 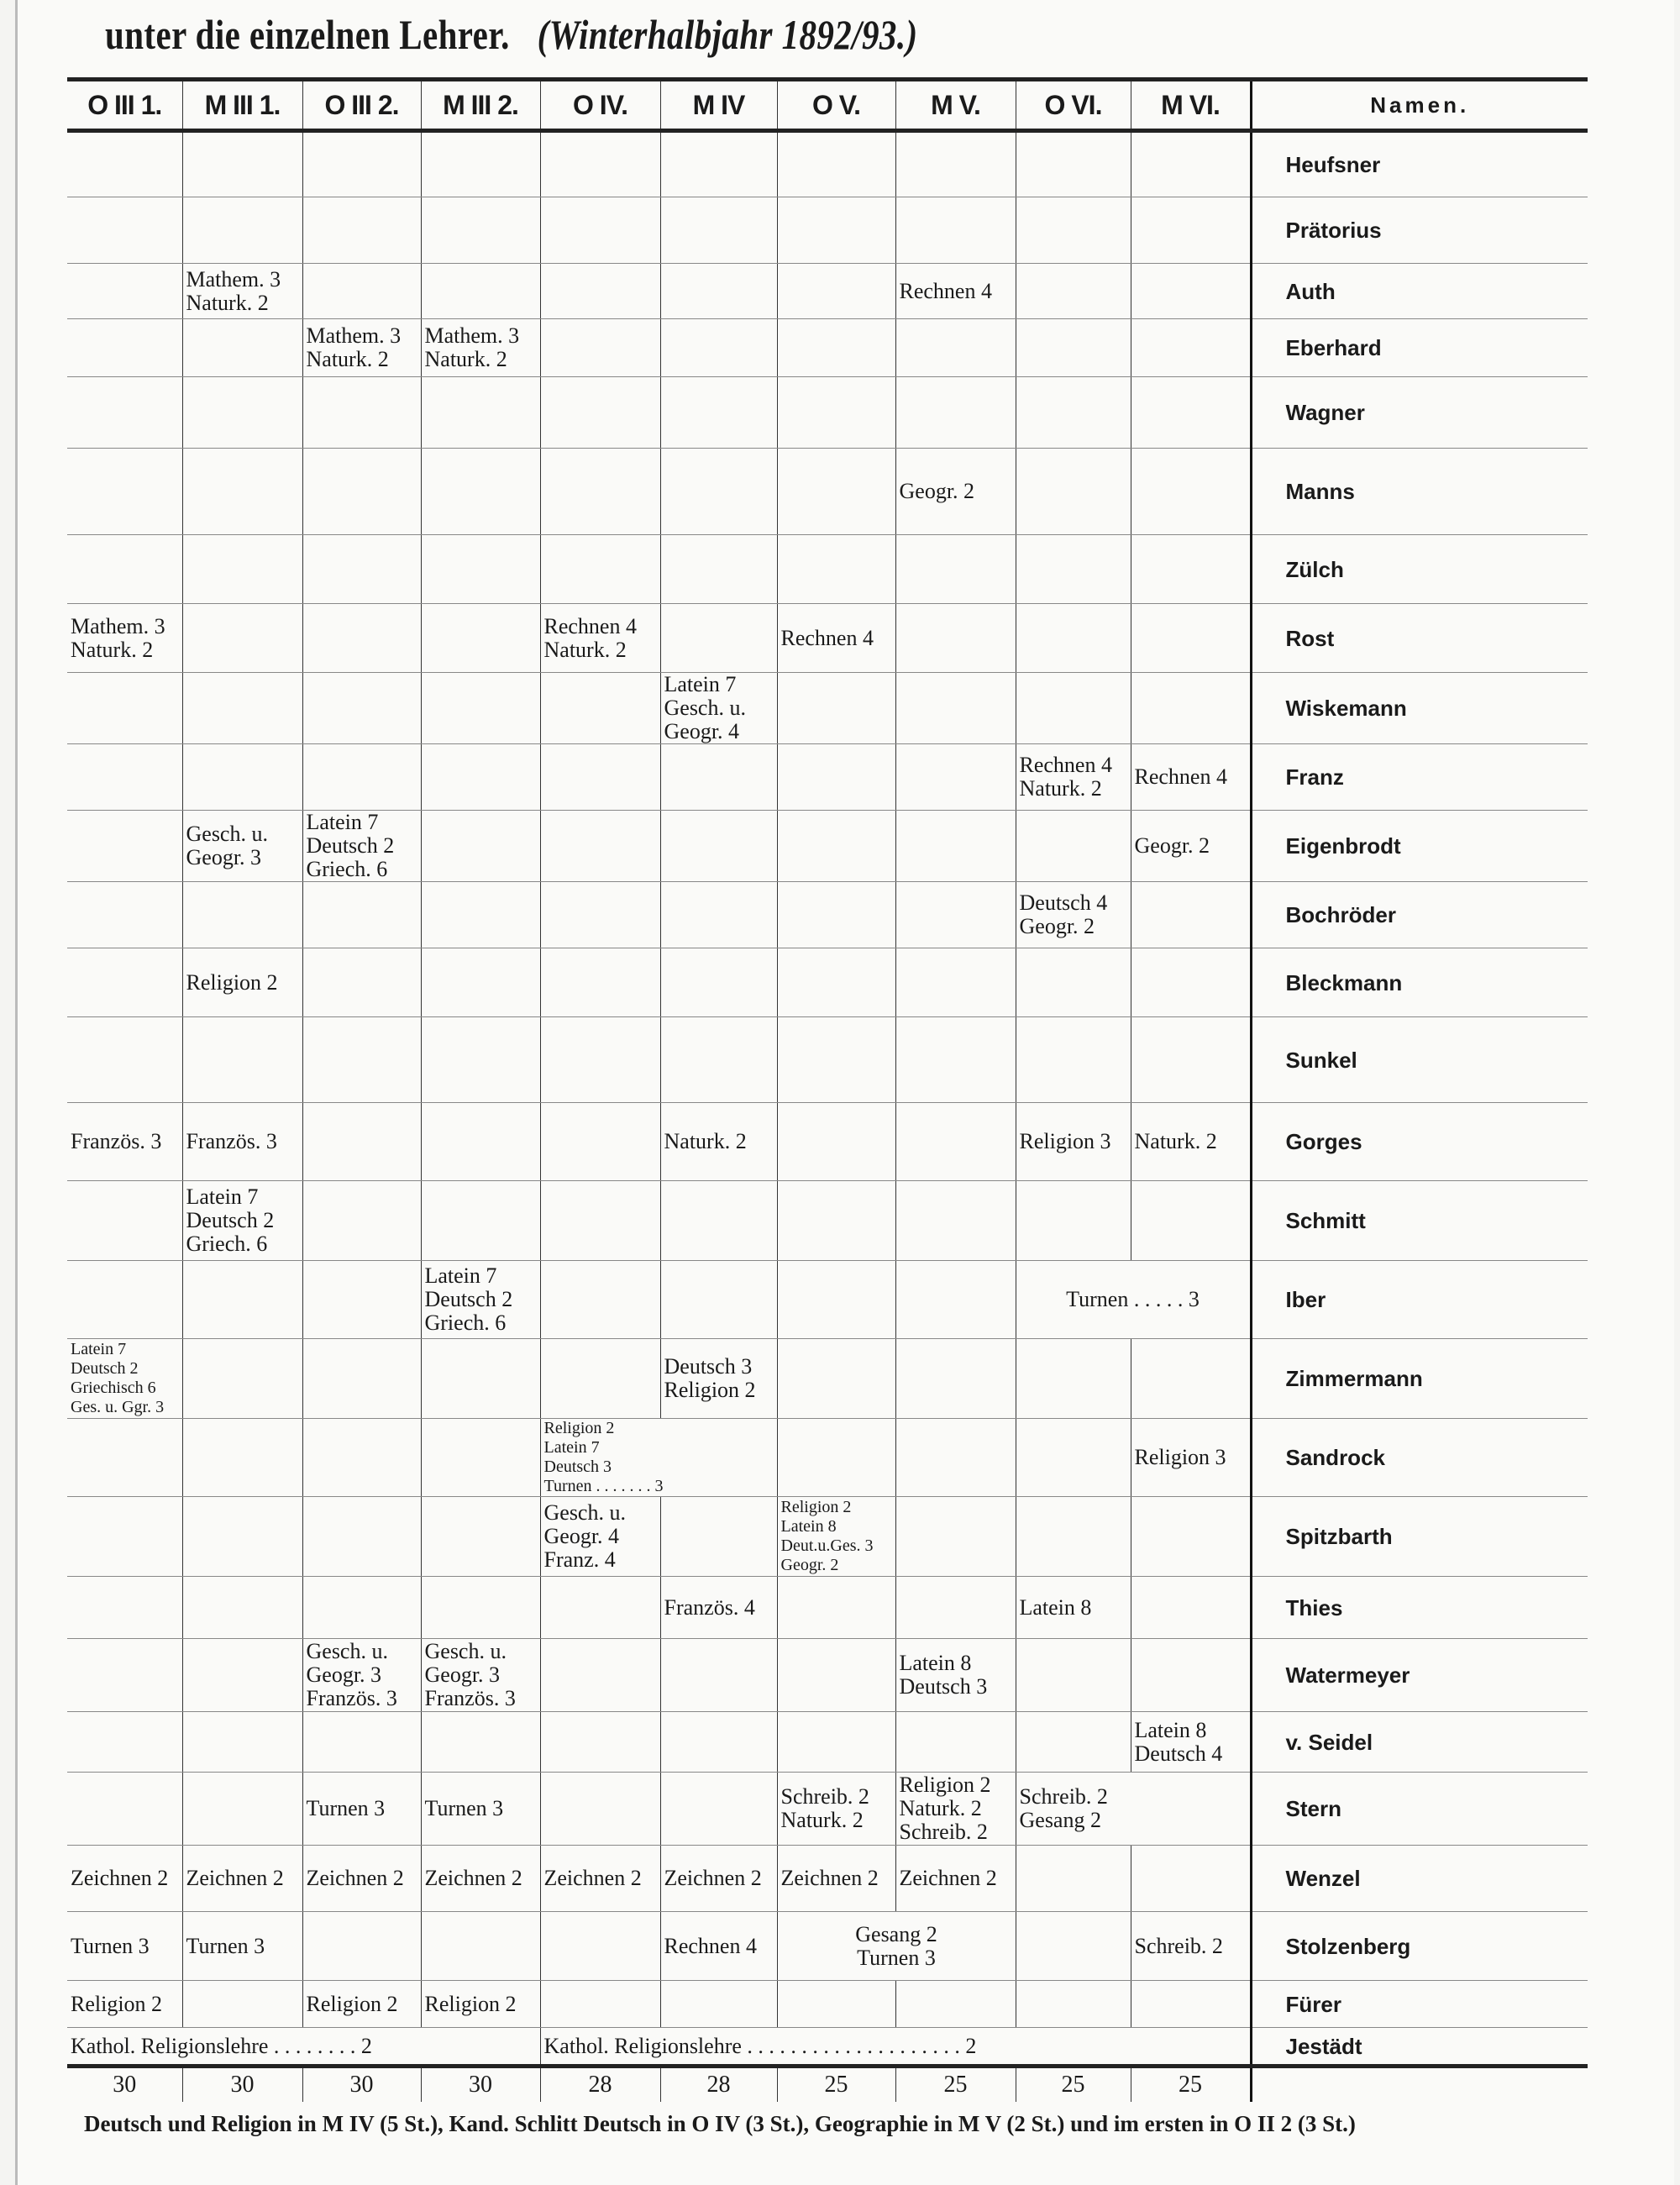 What do you see at coordinates (1418, 1141) in the screenshot?
I see `teacher-name: Gorges` at bounding box center [1418, 1141].